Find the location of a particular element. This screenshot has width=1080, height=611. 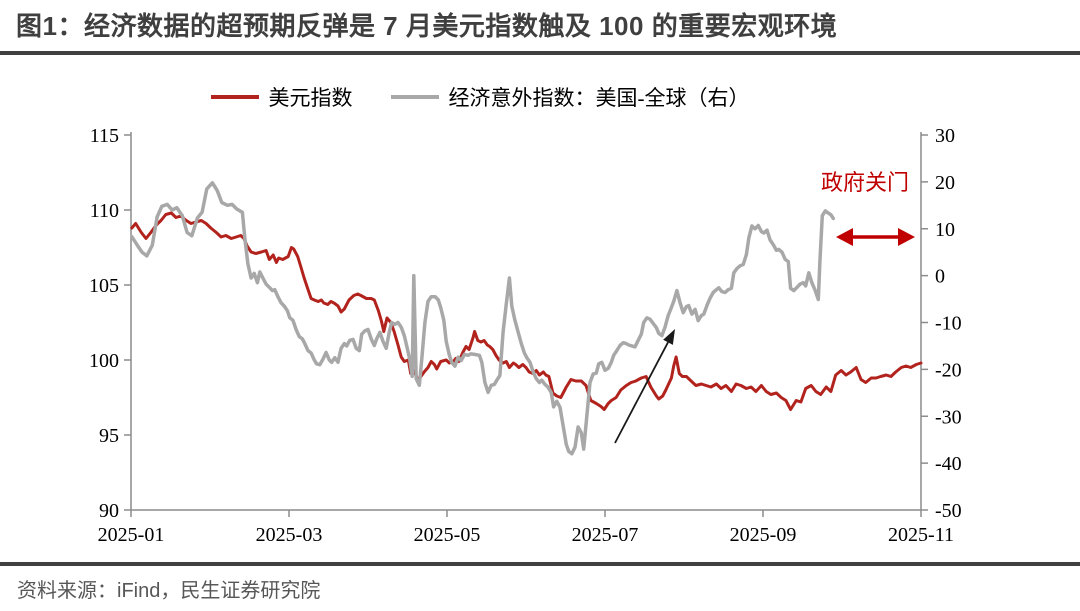

shutdown-span-arrow-right-head is located at coordinates (906, 237).